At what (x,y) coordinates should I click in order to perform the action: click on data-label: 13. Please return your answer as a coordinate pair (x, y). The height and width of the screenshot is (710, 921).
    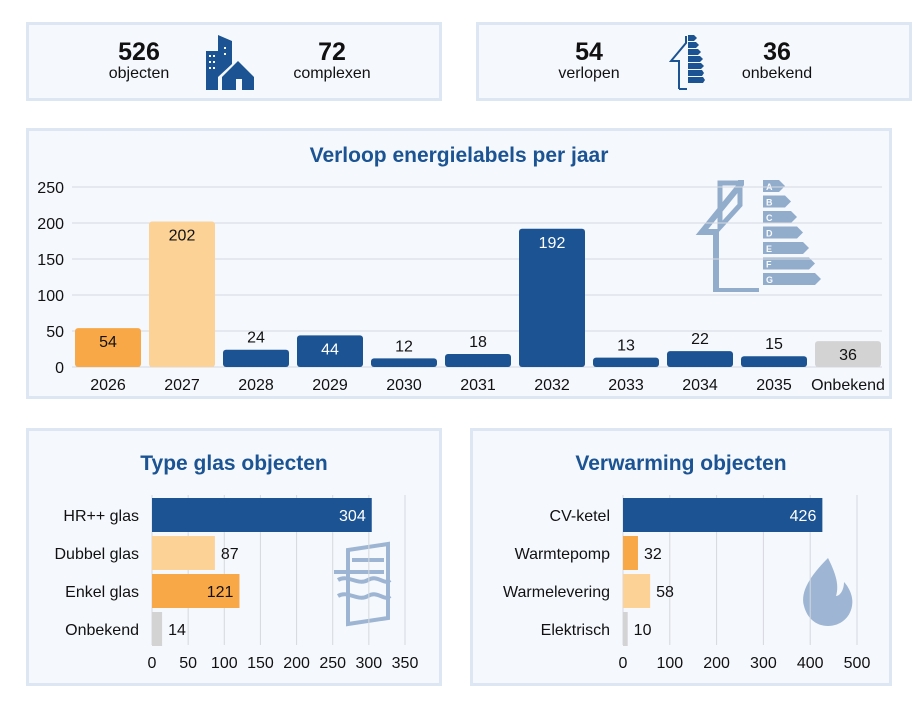
    Looking at the image, I should click on (626, 346).